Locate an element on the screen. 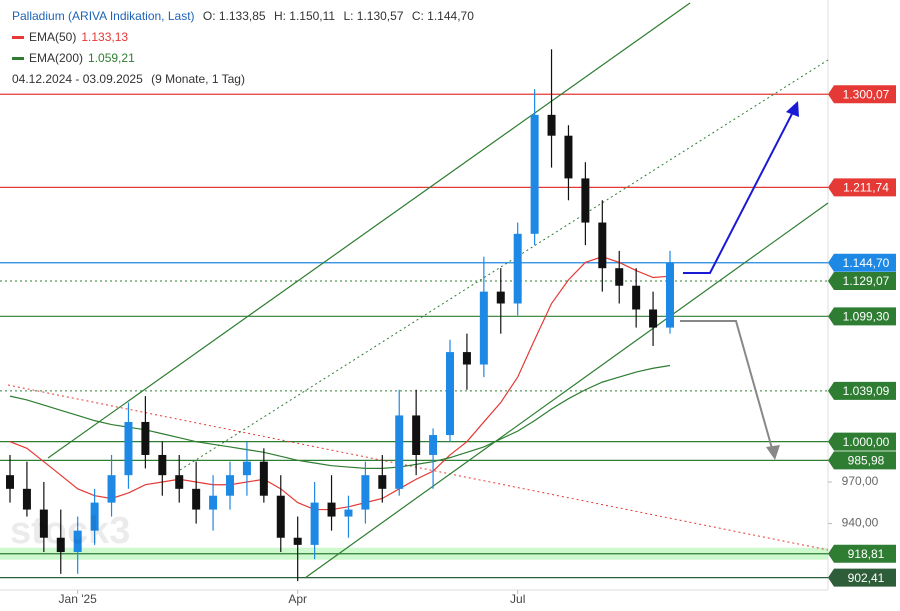 Image resolution: width=900 pixels, height=611 pixels. x-tick-label: Jan '25 is located at coordinates (78, 599).